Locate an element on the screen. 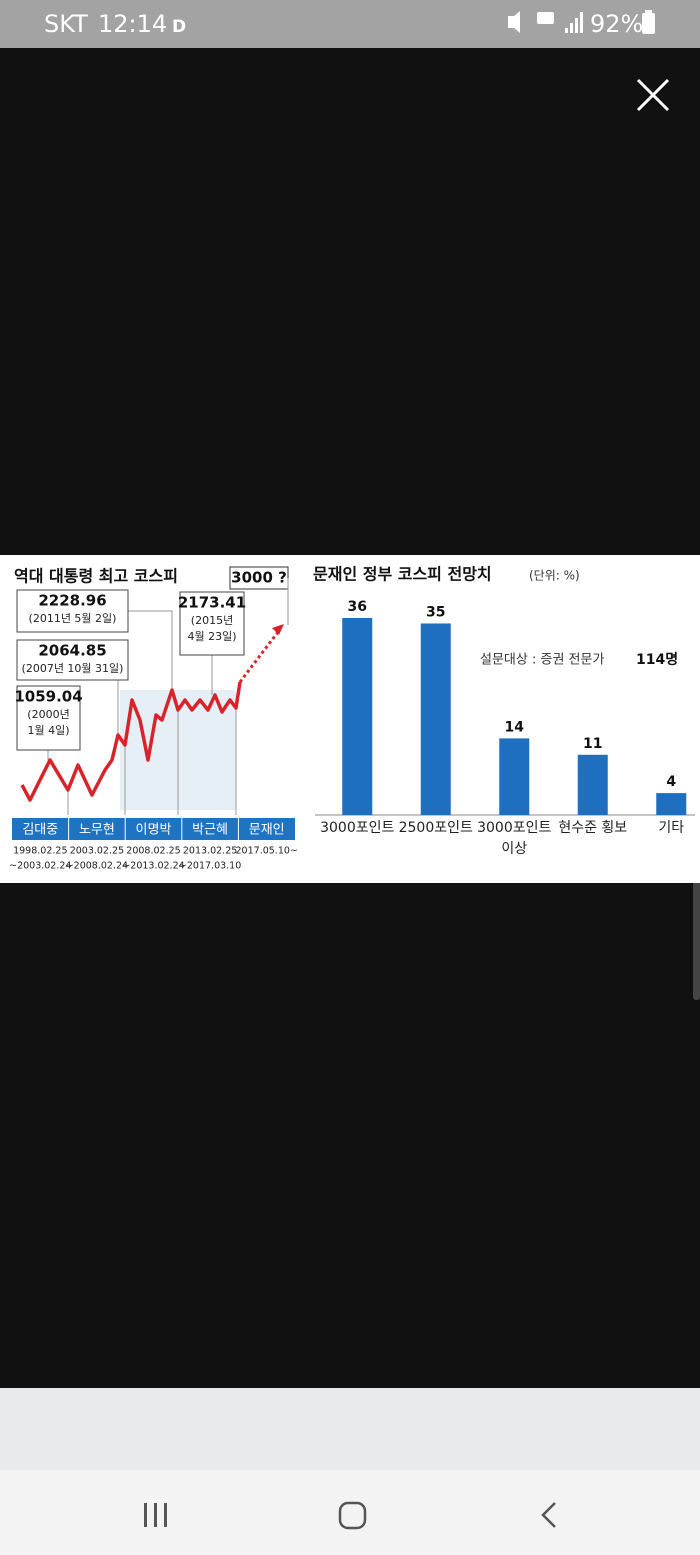 Image resolution: width=700 pixels, height=1555 pixels. annotation-value: 2064.85 is located at coordinates (72, 651).